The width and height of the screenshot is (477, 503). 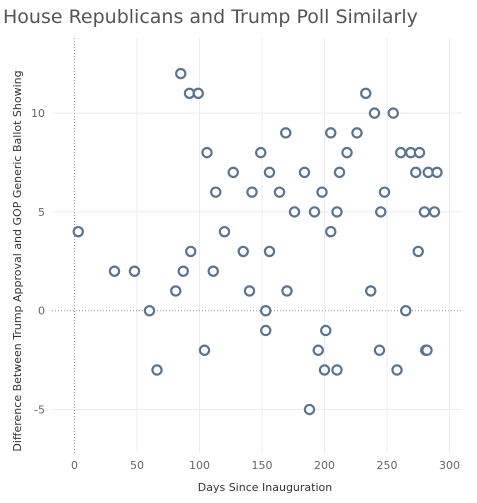 What do you see at coordinates (38, 113) in the screenshot?
I see `y-tick-label: 10` at bounding box center [38, 113].